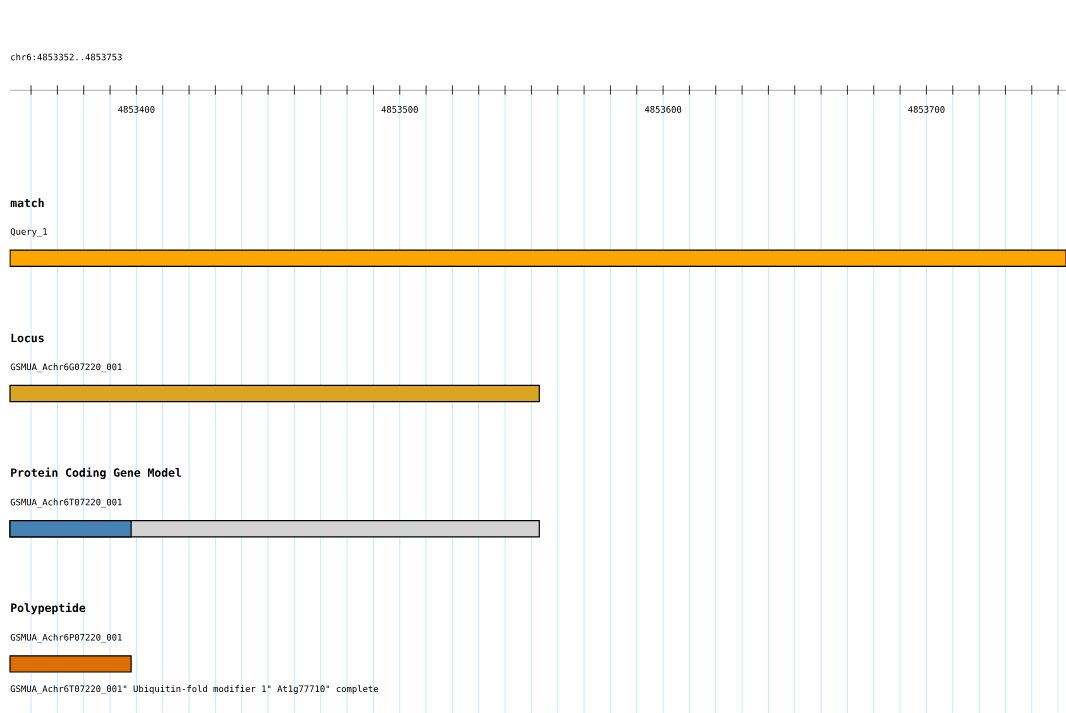 This screenshot has width=1066, height=713. Describe the element at coordinates (926, 109) in the screenshot. I see `x-tick-label: 4853700` at that location.